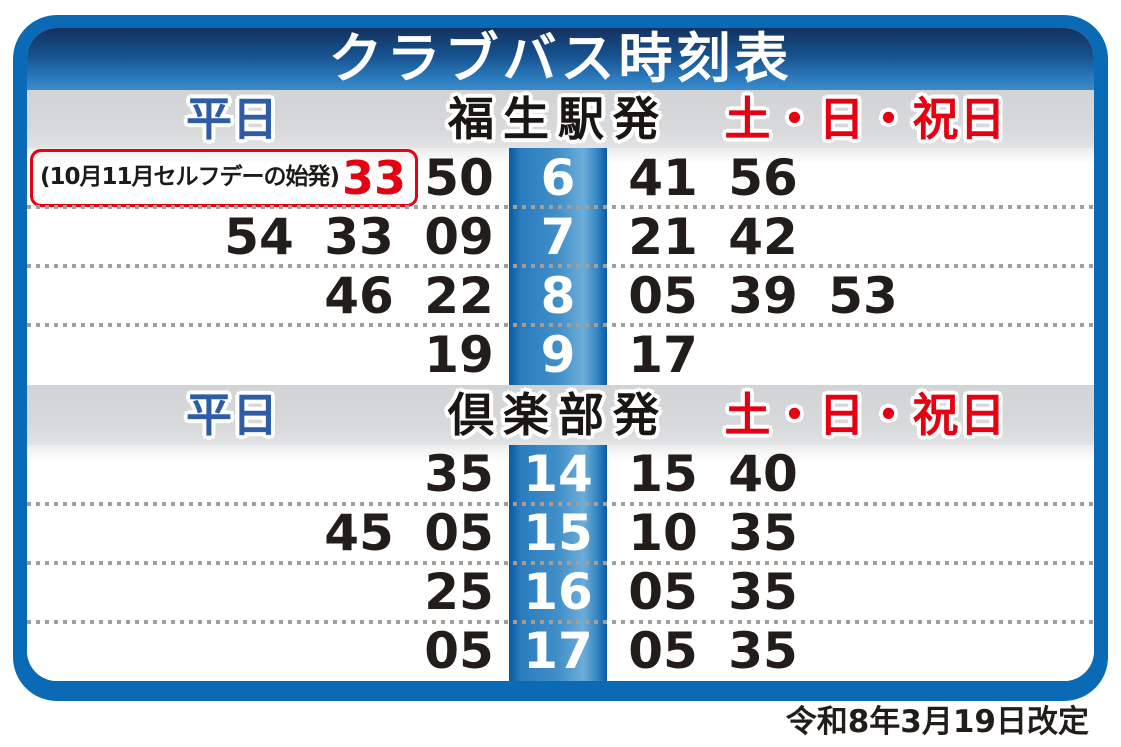 The height and width of the screenshot is (747, 1121). I want to click on weekday-minutes: 35, so click(268, 474).